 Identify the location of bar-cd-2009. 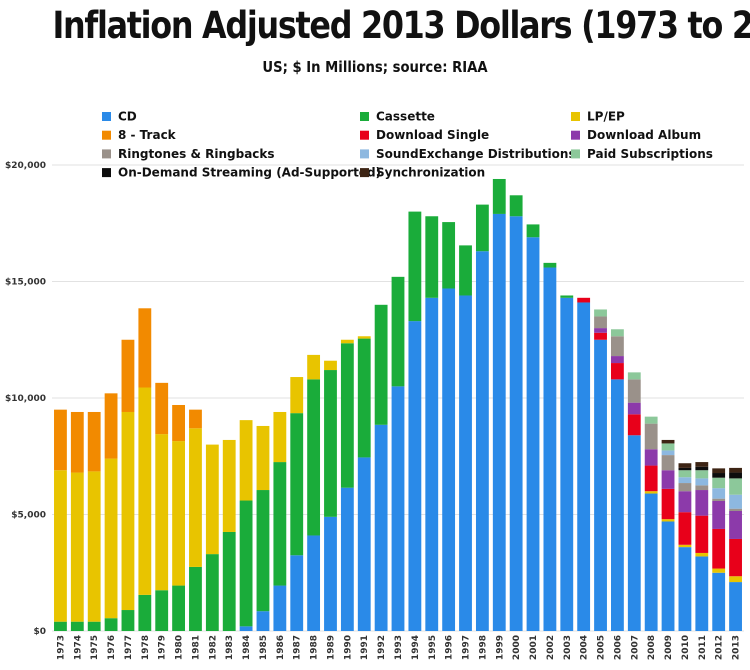
(668, 576).